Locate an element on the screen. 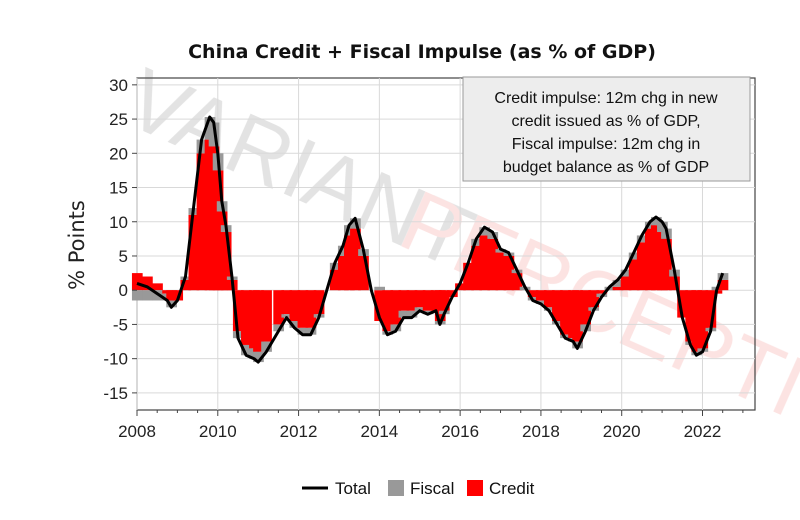 The height and width of the screenshot is (520, 800). x-tick-label: 2010 is located at coordinates (218, 431).